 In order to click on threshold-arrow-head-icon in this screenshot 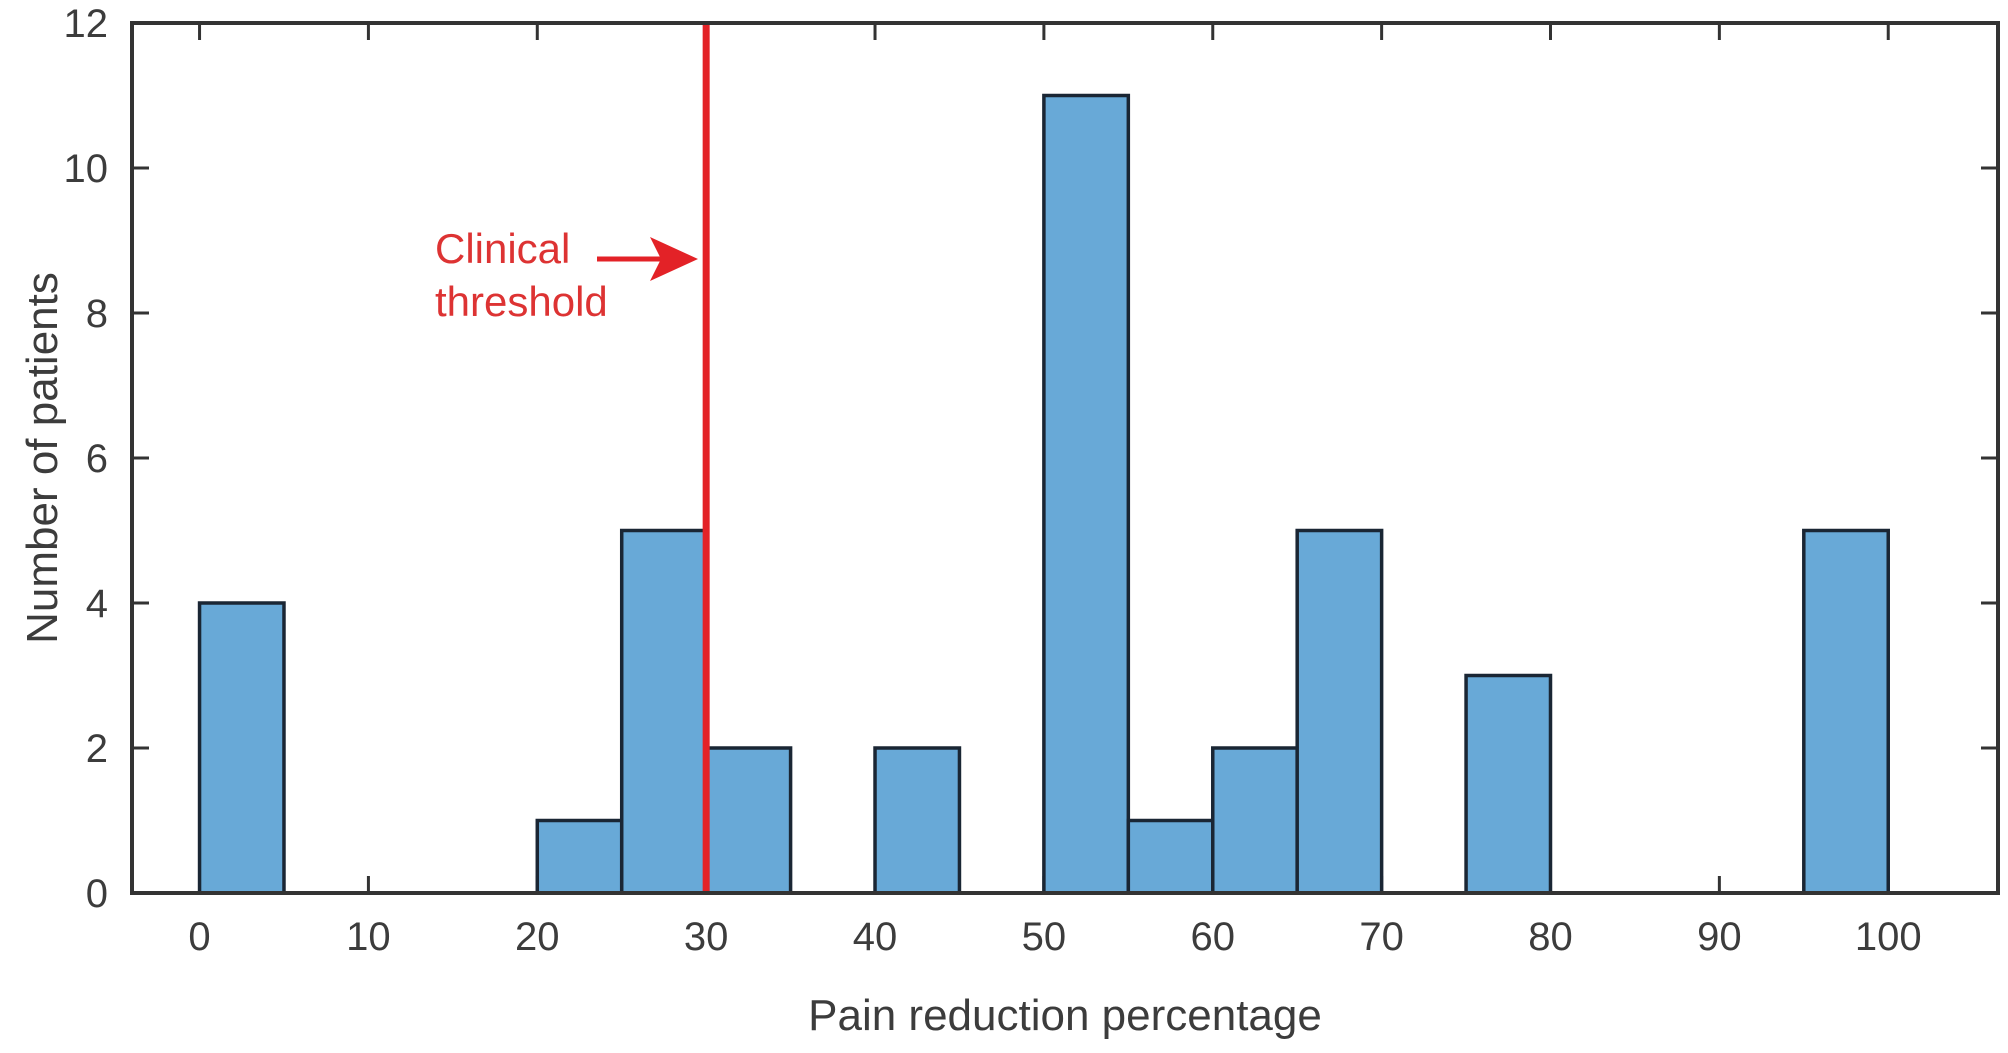, I will do `click(674, 259)`.